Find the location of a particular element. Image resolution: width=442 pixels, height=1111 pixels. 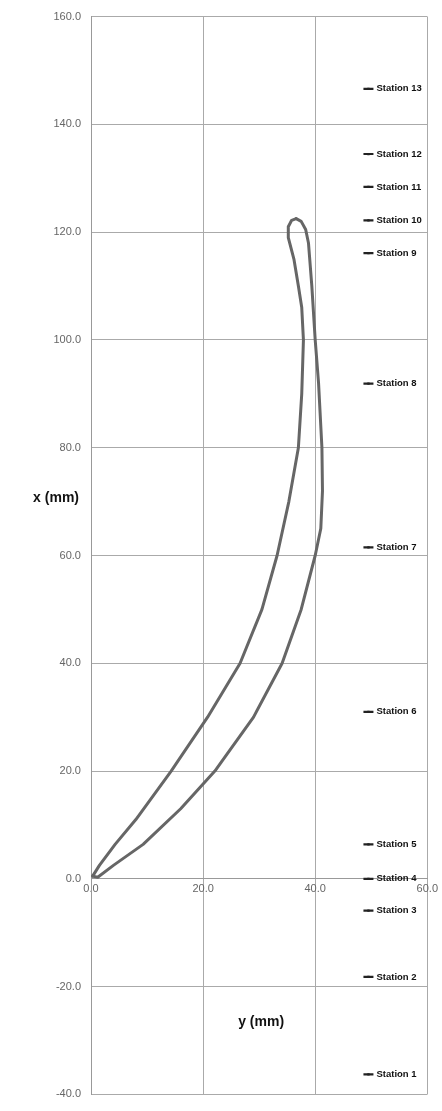

y-tick-label: 20.0 is located at coordinates (70, 770).